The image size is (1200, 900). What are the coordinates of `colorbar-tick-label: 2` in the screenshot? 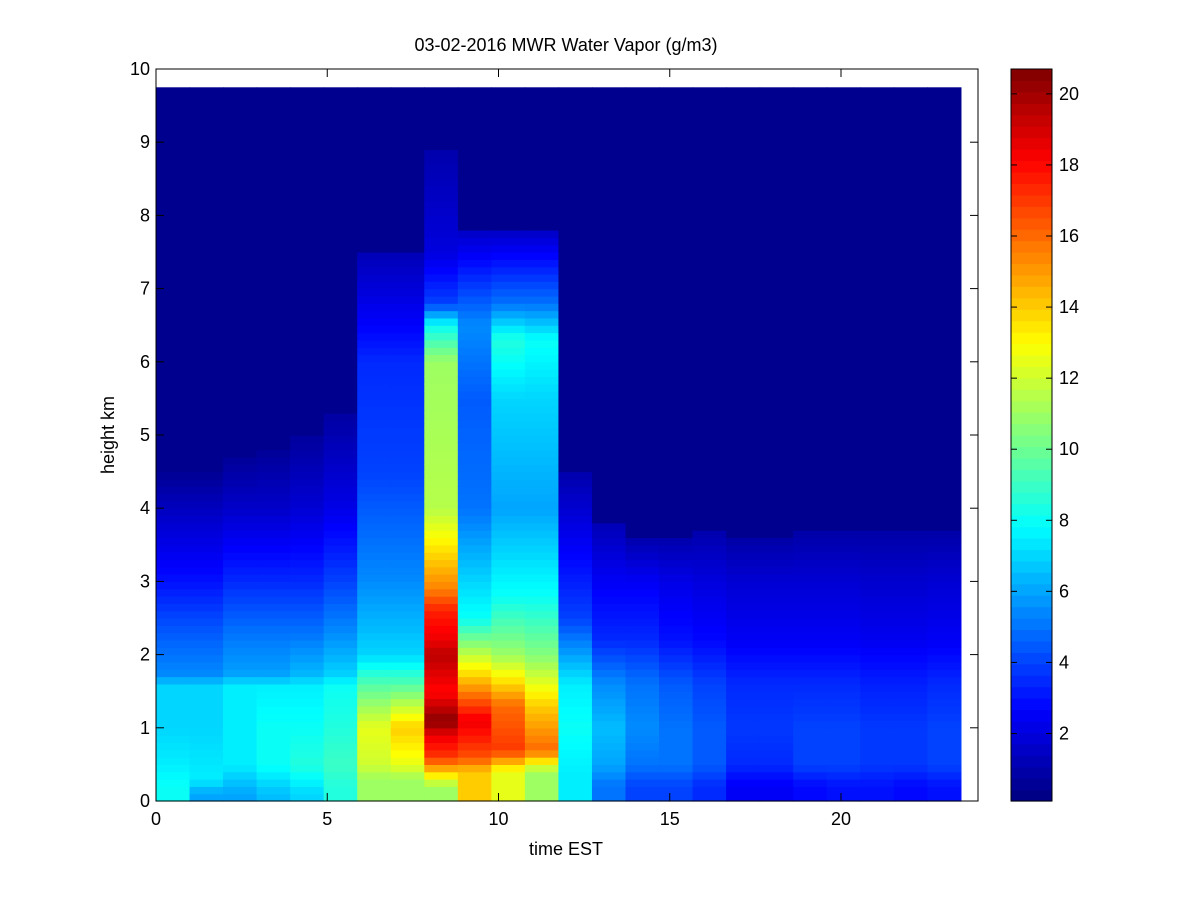 It's located at (1064, 733).